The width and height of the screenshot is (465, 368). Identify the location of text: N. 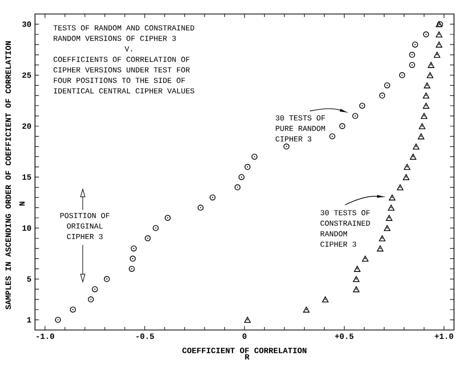
(22, 204).